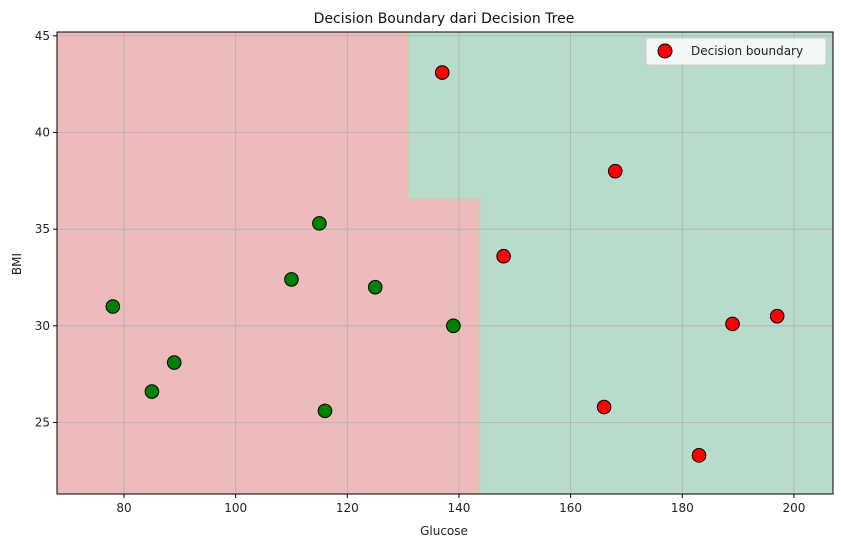  I want to click on boundary-line, so click(444, 263).